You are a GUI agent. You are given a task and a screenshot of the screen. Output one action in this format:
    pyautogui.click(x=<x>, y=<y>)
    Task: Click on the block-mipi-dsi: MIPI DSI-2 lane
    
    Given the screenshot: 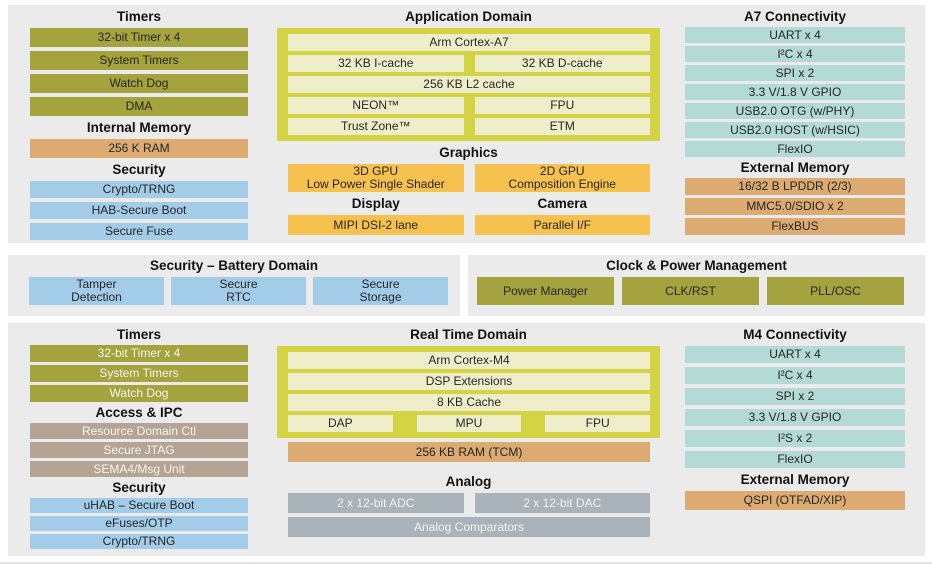 What is the action you would take?
    pyautogui.click(x=376, y=225)
    